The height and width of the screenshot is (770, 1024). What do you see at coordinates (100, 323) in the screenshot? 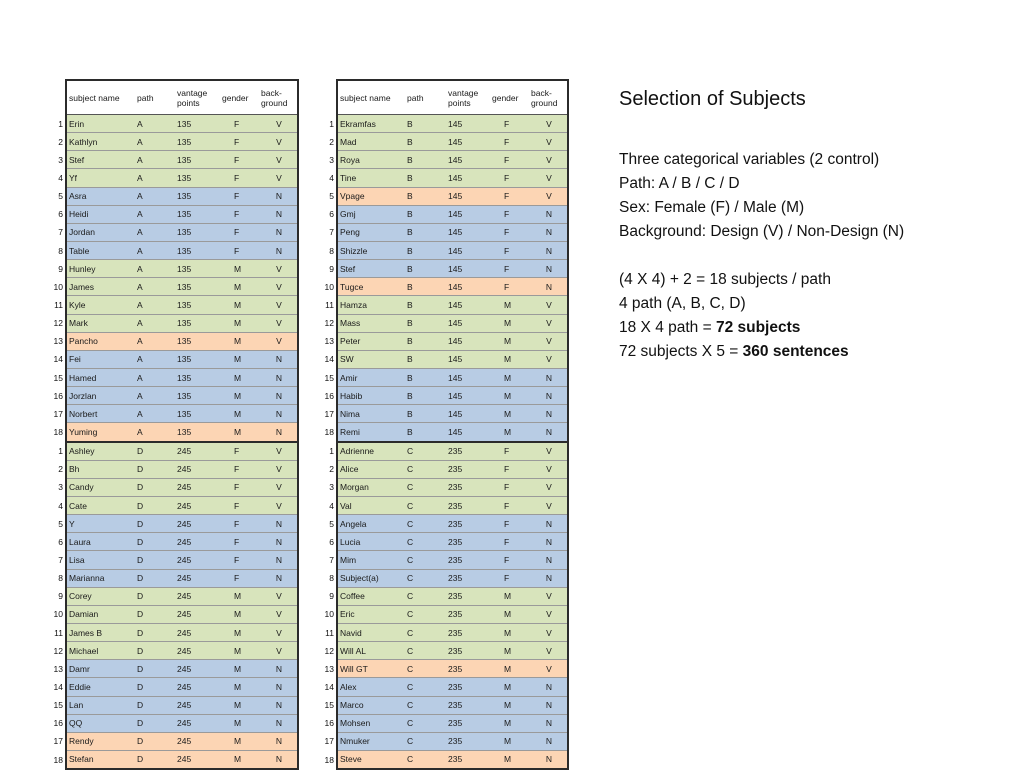
I see `cell-subject-name: Mark` at bounding box center [100, 323].